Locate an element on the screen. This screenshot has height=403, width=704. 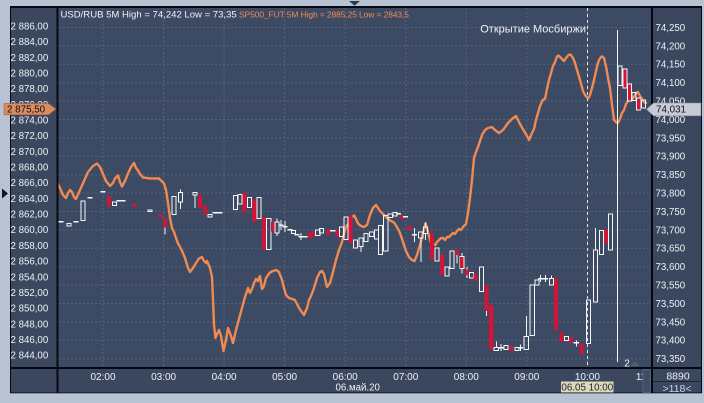
svg-text: 2 856,00 is located at coordinates (30, 262).